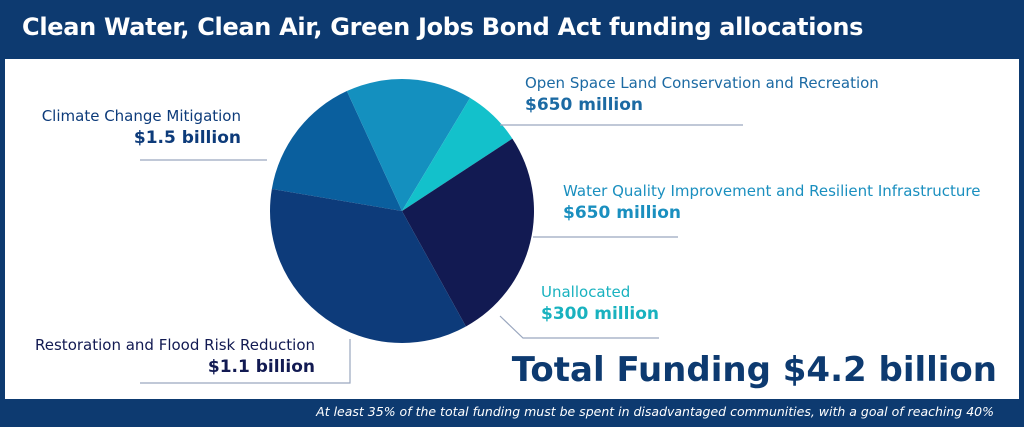 Image resolution: width=1024 pixels, height=427 pixels. I want to click on slice-value: $300 million, so click(600, 314).